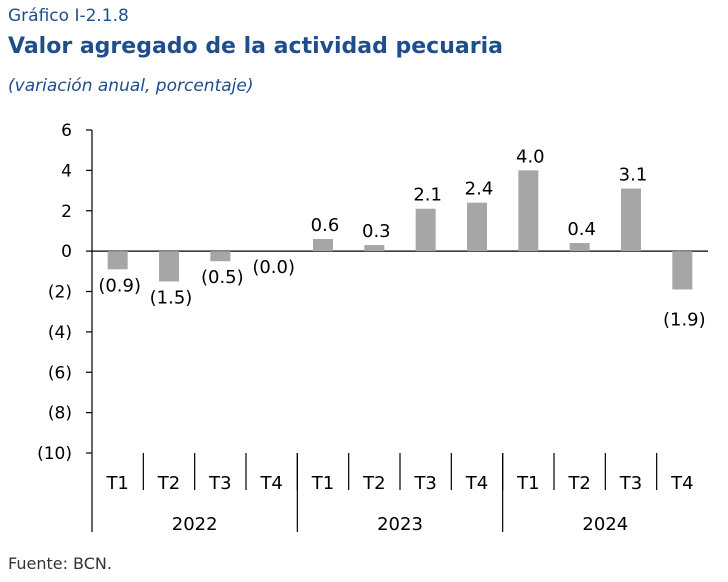 Image resolution: width=728 pixels, height=582 pixels. Describe the element at coordinates (66, 171) in the screenshot. I see `y-tick-label: 4` at that location.